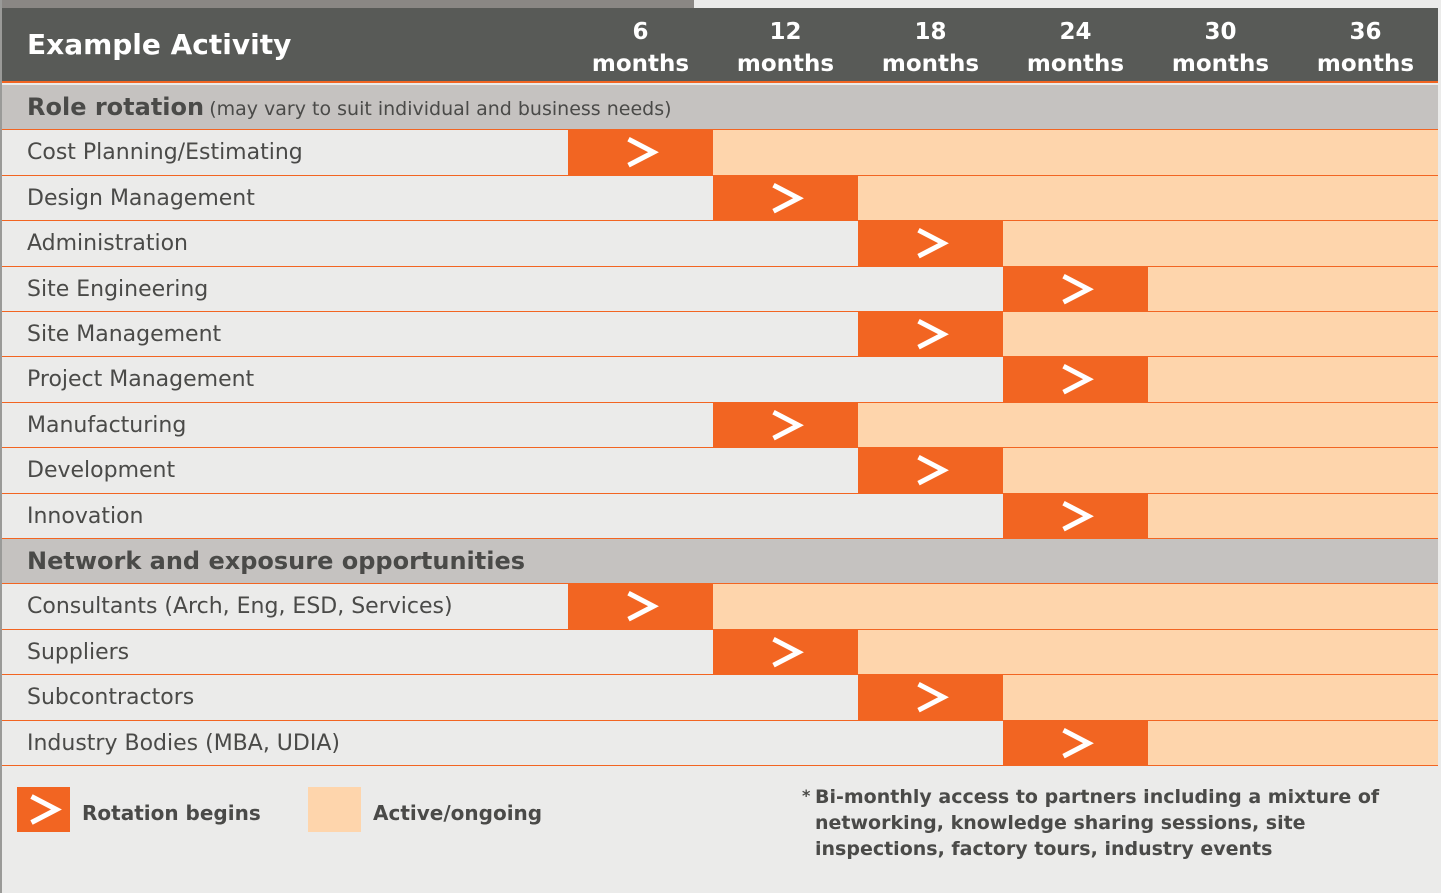  Describe the element at coordinates (107, 244) in the screenshot. I see `row-label: Administration` at that location.